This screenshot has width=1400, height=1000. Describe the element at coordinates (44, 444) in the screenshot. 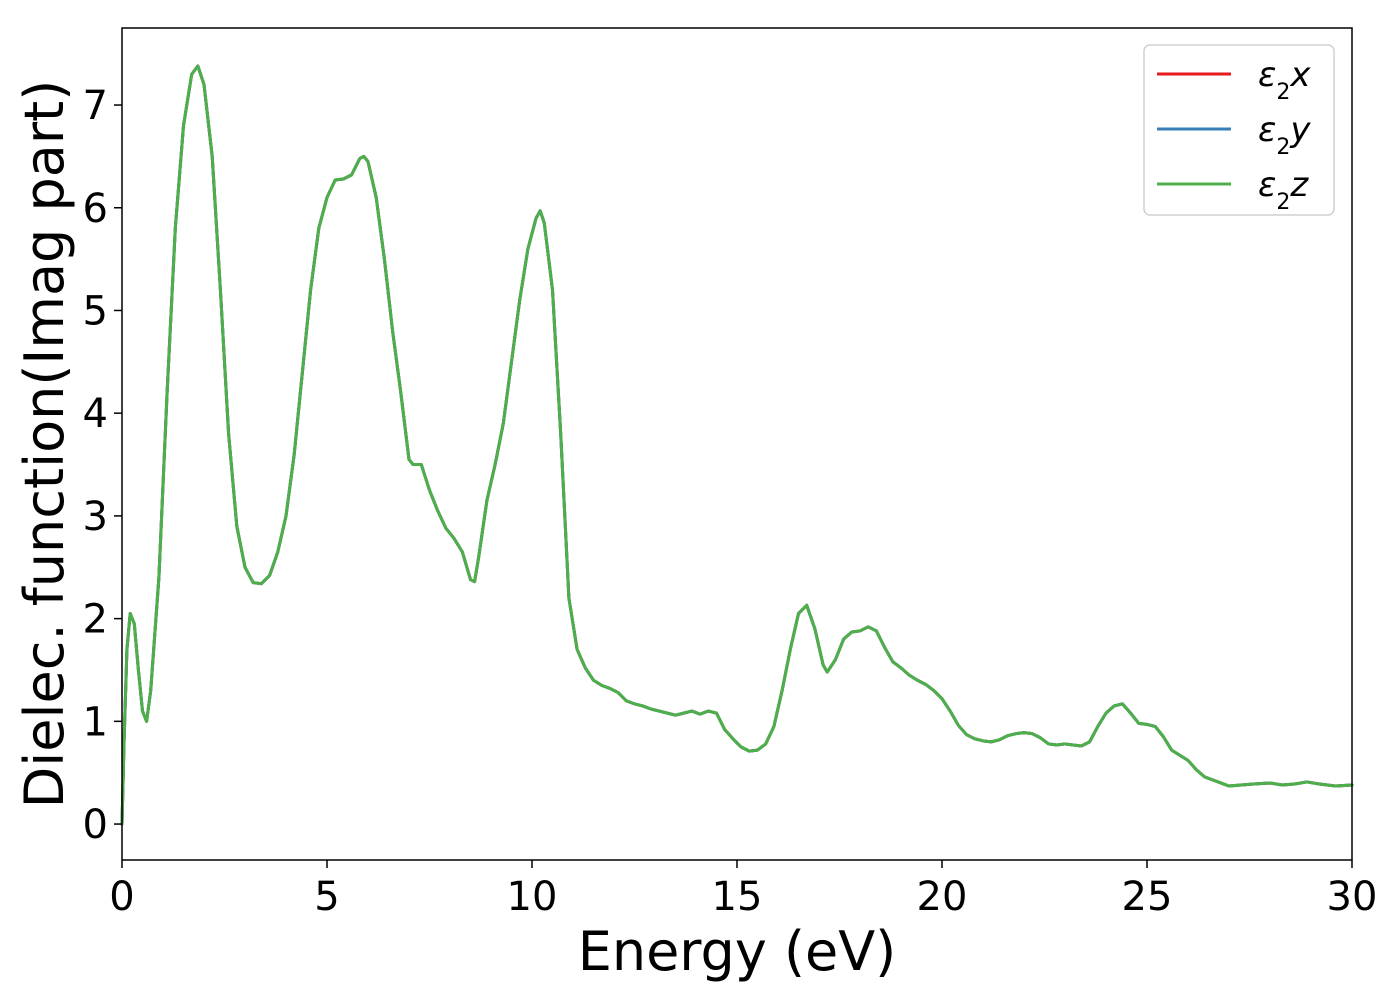

I see `y-axis-label: Dielec. function(Imag part)` at that location.